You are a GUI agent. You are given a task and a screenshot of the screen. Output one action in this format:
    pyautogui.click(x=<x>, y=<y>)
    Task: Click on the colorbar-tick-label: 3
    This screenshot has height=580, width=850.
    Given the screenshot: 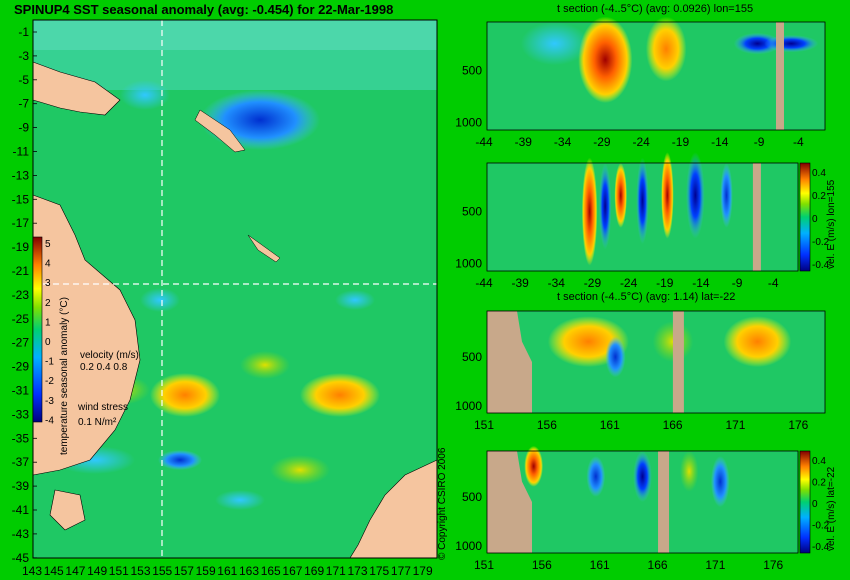 What is the action you would take?
    pyautogui.click(x=48, y=283)
    